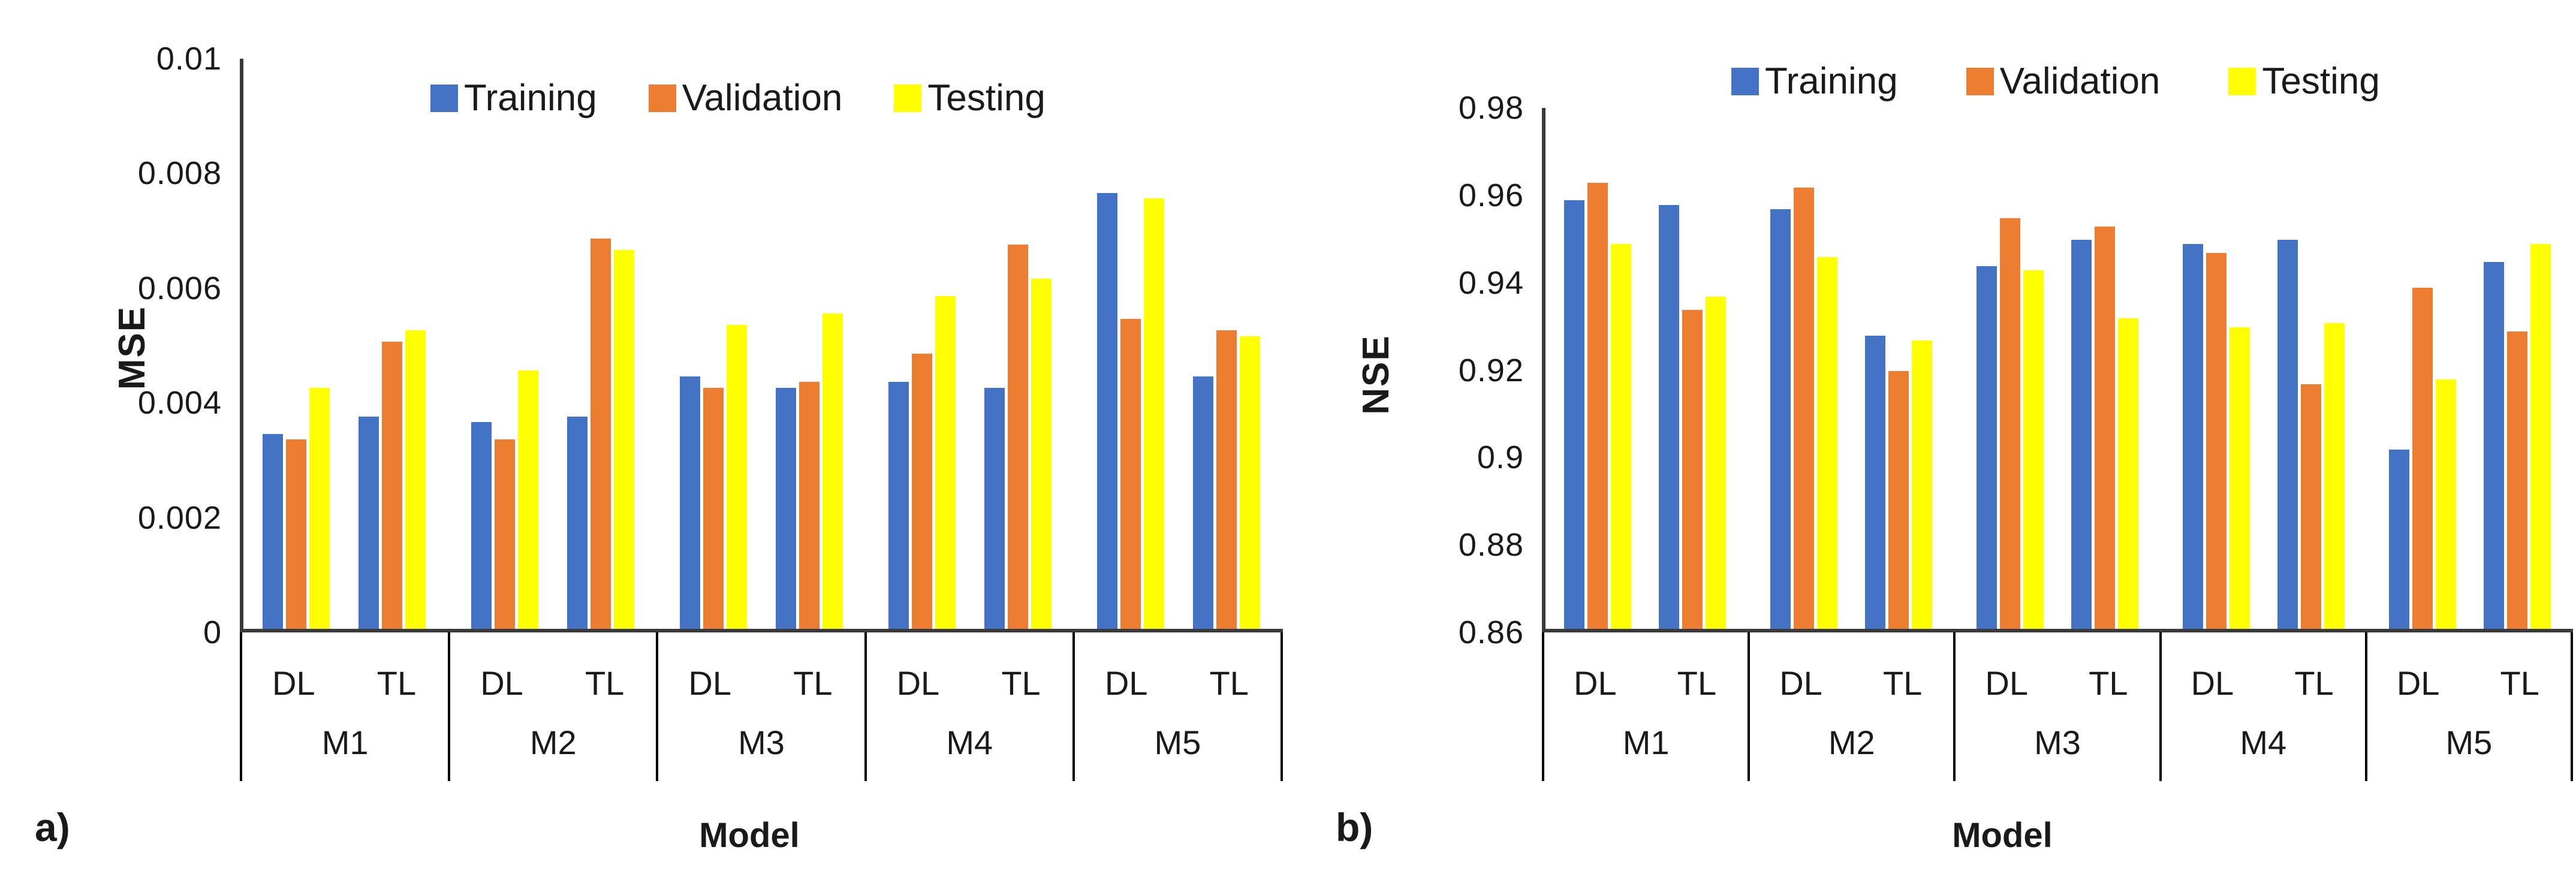  Describe the element at coordinates (1491, 282) in the screenshot. I see `y-tick-label: 0.94` at that location.